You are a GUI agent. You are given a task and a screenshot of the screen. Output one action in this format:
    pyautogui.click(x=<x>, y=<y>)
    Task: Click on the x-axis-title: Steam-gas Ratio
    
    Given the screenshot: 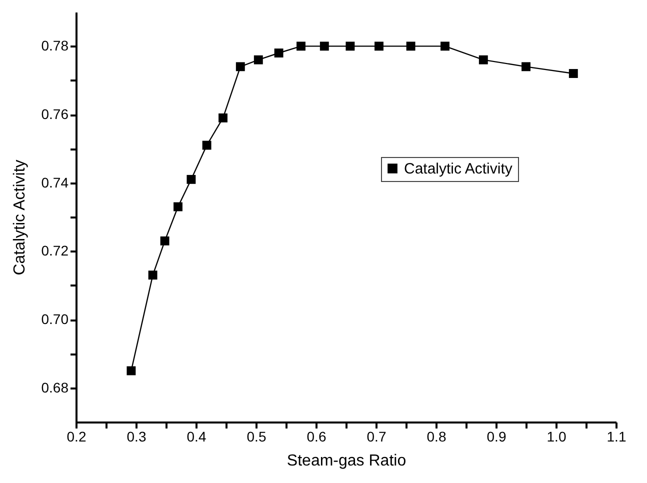 What is the action you would take?
    pyautogui.click(x=346, y=461)
    